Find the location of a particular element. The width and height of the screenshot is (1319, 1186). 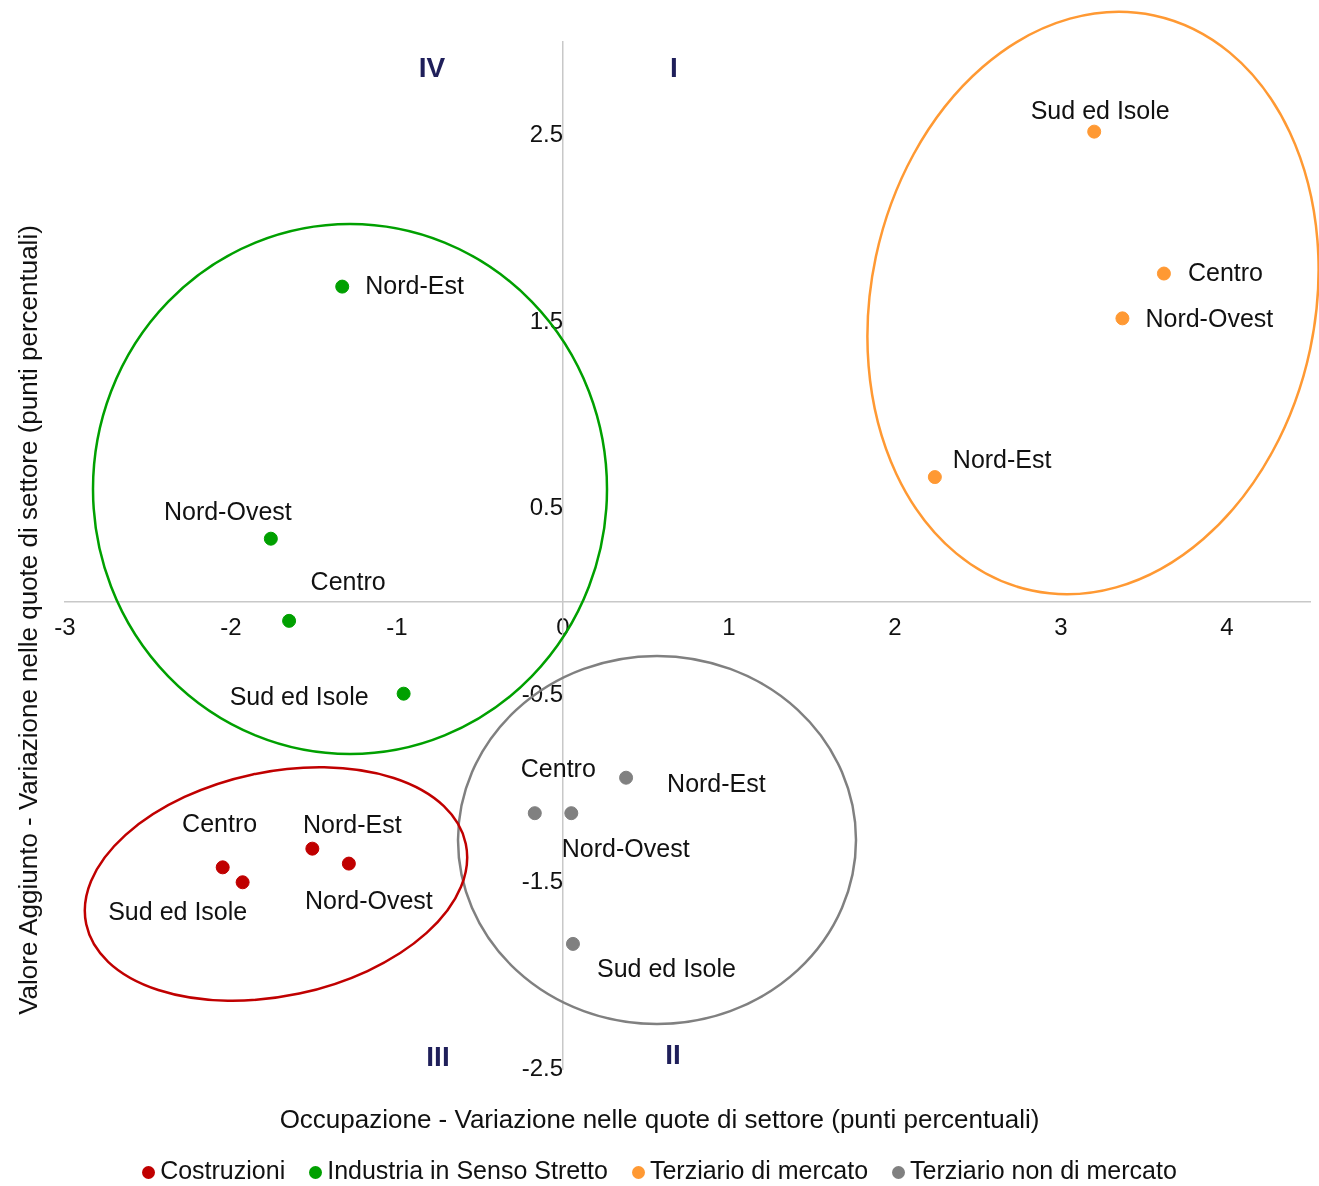

x-tick-label: -1 is located at coordinates (397, 627).